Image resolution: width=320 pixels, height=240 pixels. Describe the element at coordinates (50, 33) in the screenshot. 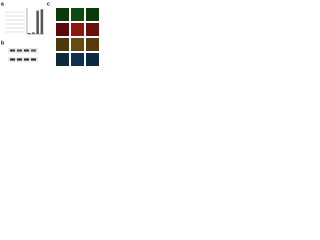

I see `figure: a b c` at that location.